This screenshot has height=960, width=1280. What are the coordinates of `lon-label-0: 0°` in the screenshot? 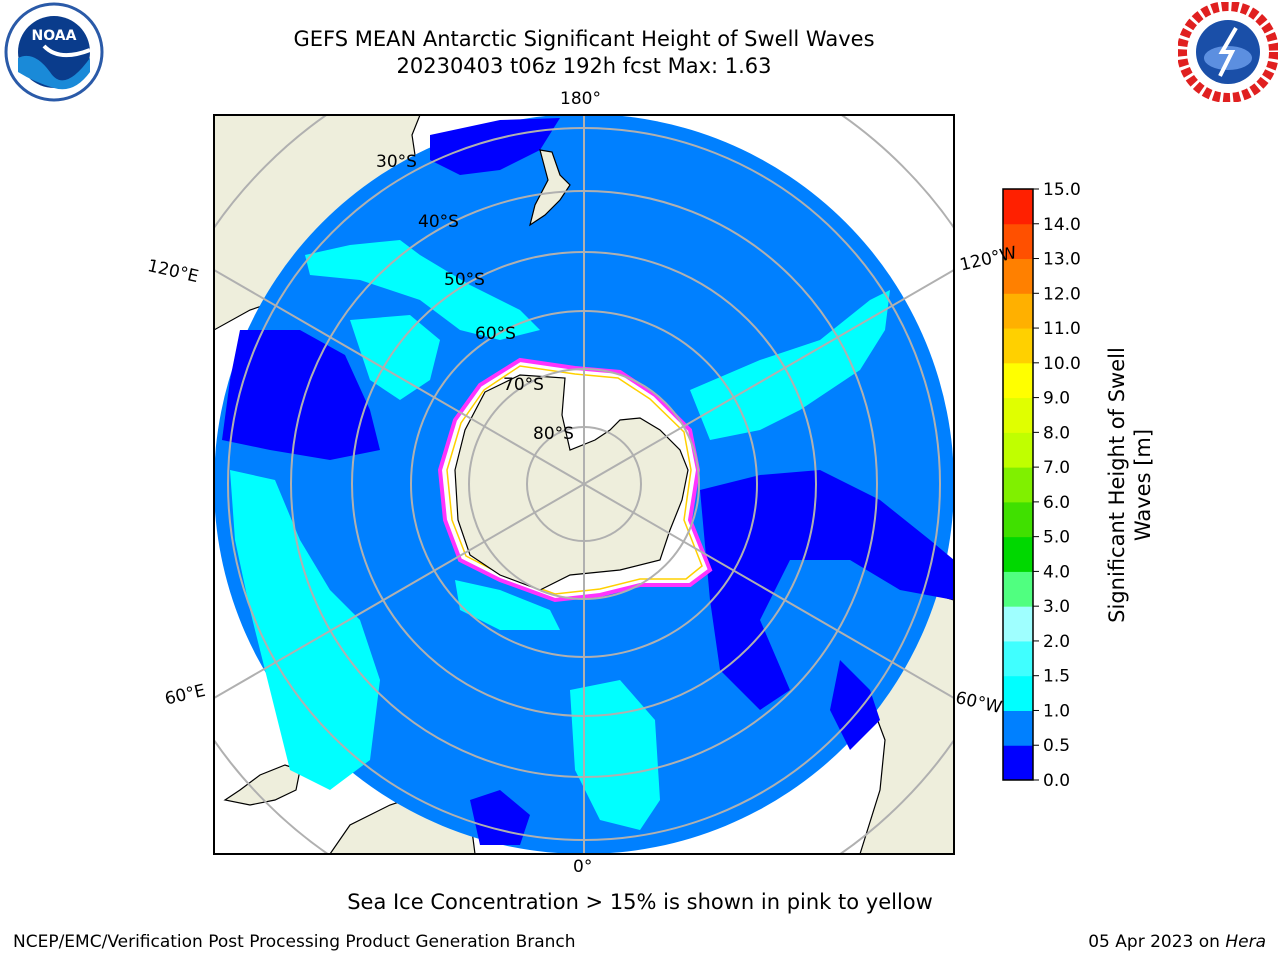 It's located at (583, 867).